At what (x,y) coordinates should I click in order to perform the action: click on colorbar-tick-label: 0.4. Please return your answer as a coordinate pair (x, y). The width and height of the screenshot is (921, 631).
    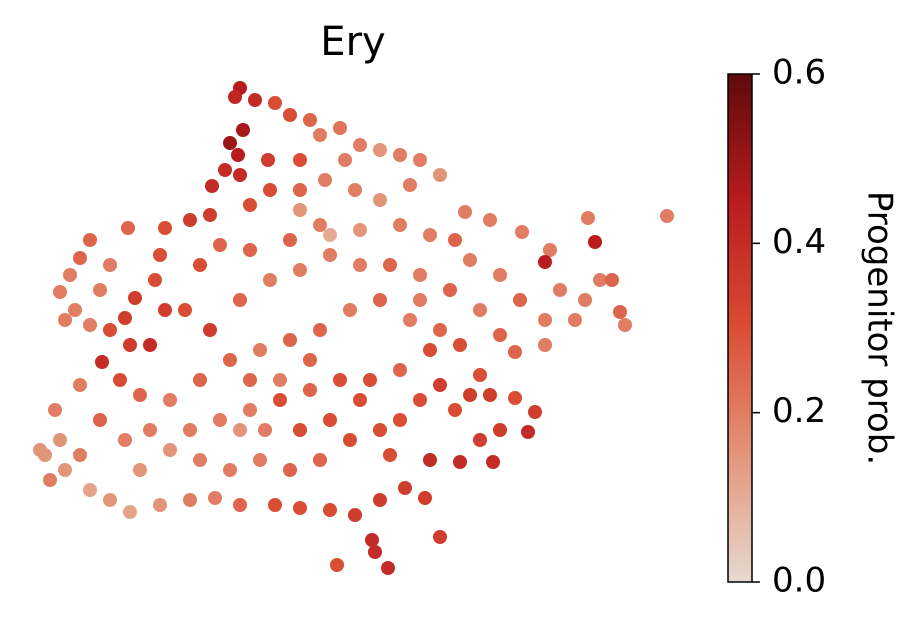
    Looking at the image, I should click on (799, 242).